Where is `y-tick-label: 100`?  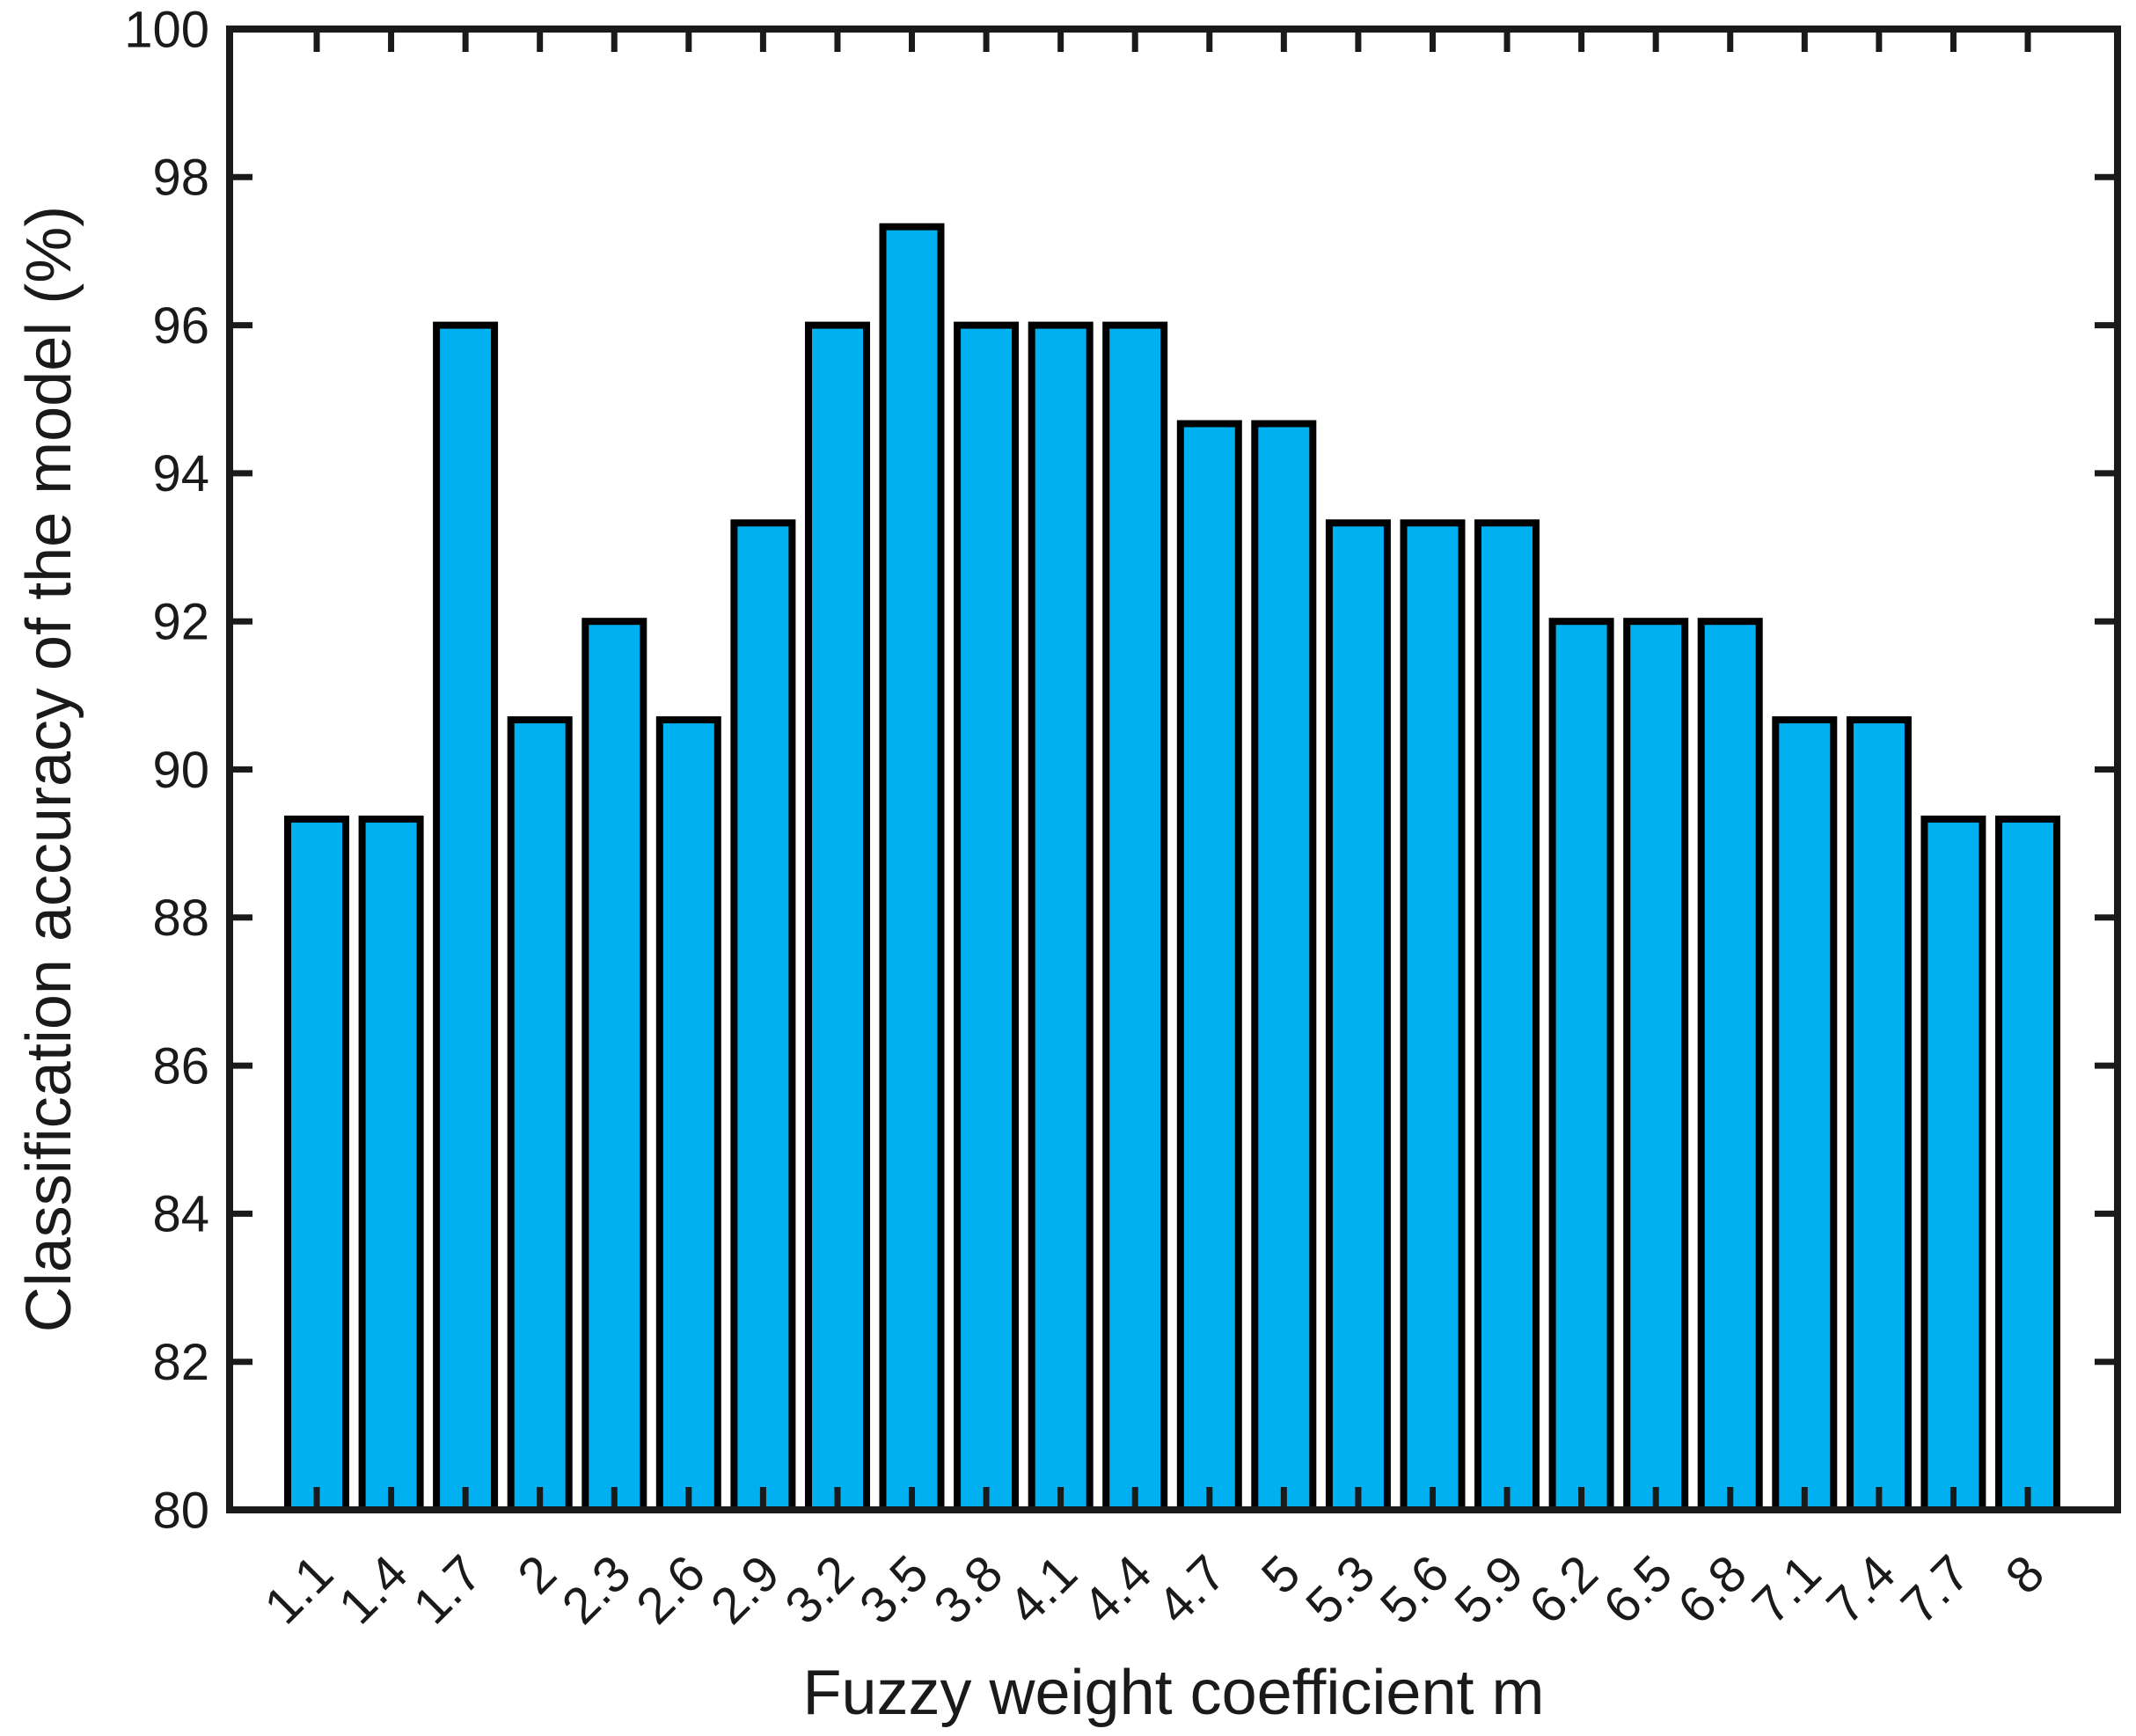
y-tick-label: 100 is located at coordinates (166, 29).